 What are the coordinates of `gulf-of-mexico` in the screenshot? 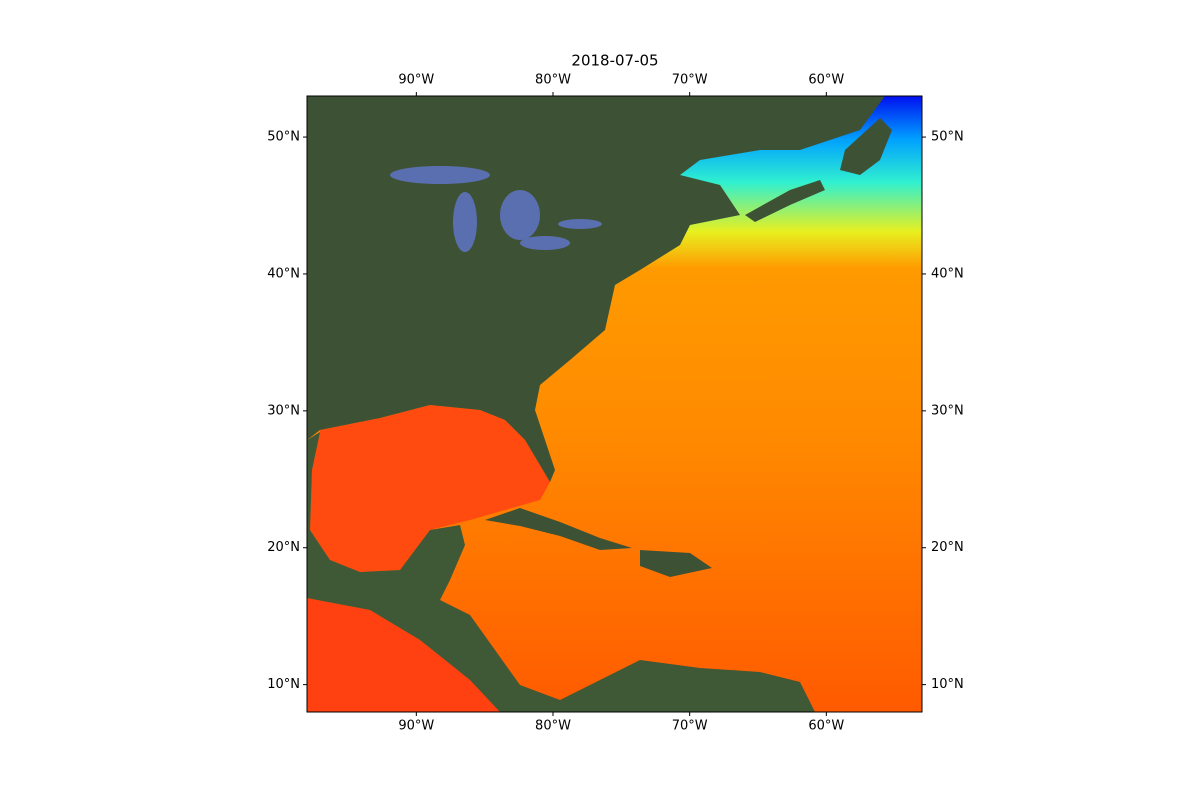 It's located at (430, 488).